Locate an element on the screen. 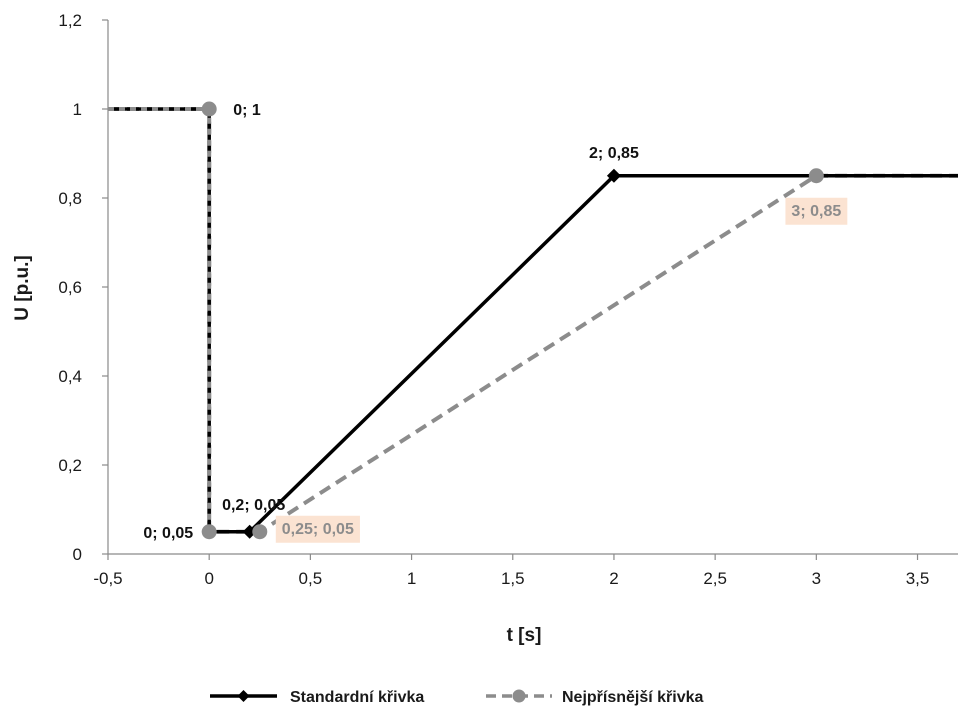  series-line-shared-overlay is located at coordinates (160, 319).